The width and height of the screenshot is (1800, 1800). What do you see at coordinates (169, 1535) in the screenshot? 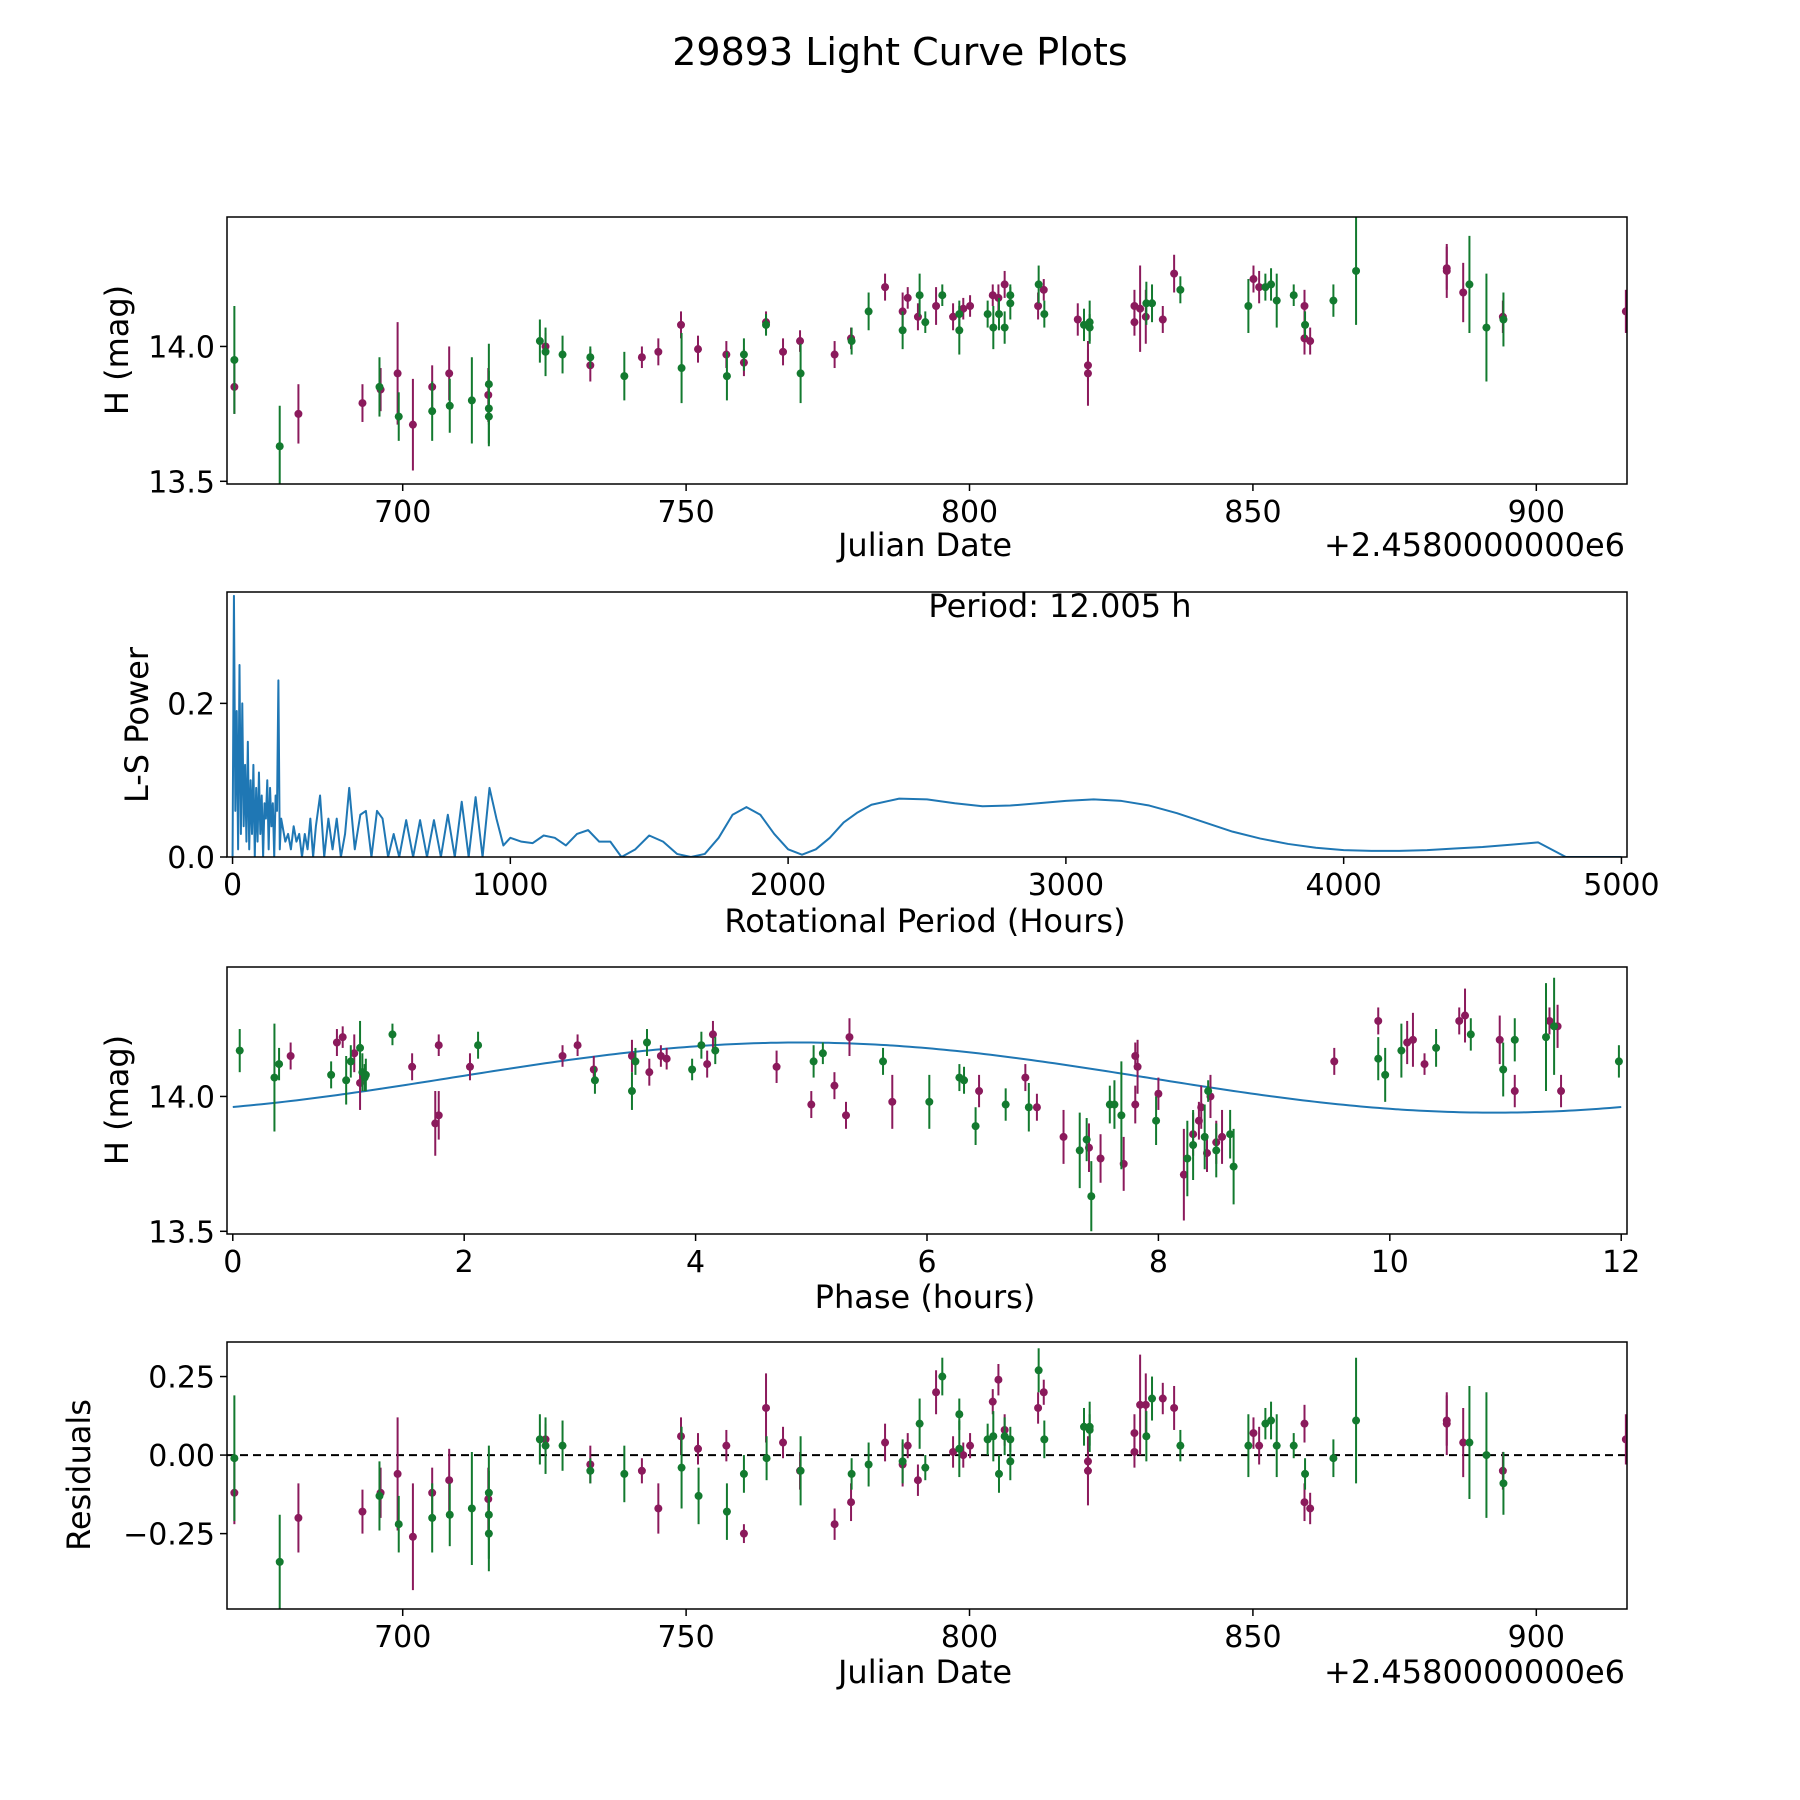
I see `residuals-y-tick-label: −0.25` at bounding box center [169, 1535].